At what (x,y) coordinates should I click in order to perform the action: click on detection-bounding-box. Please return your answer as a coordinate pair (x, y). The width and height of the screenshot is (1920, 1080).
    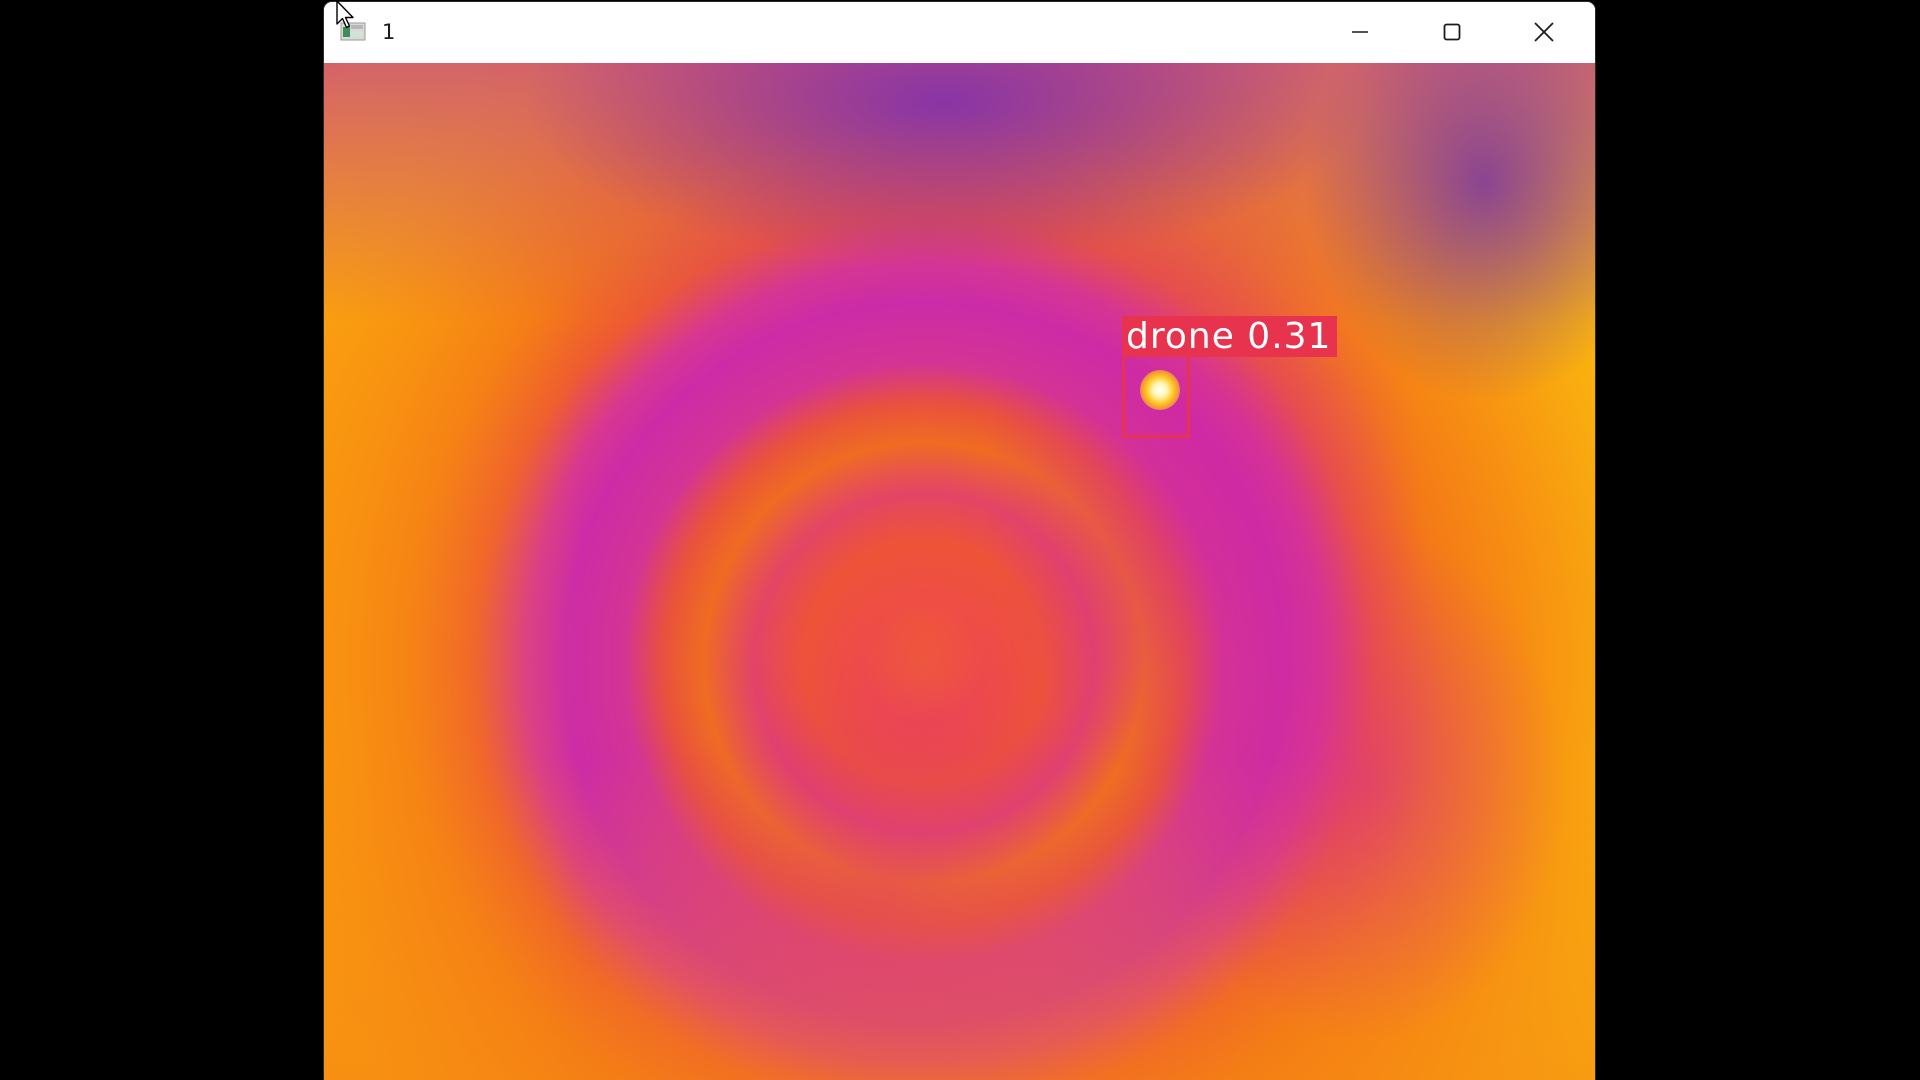
    Looking at the image, I should click on (1156, 396).